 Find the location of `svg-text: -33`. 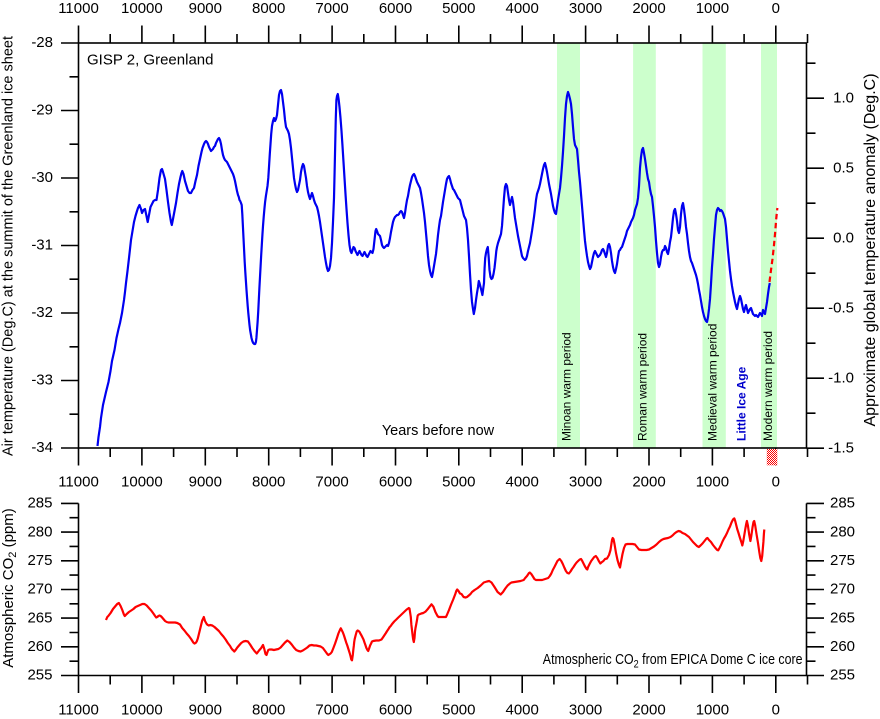

svg-text: -33 is located at coordinates (42, 380).